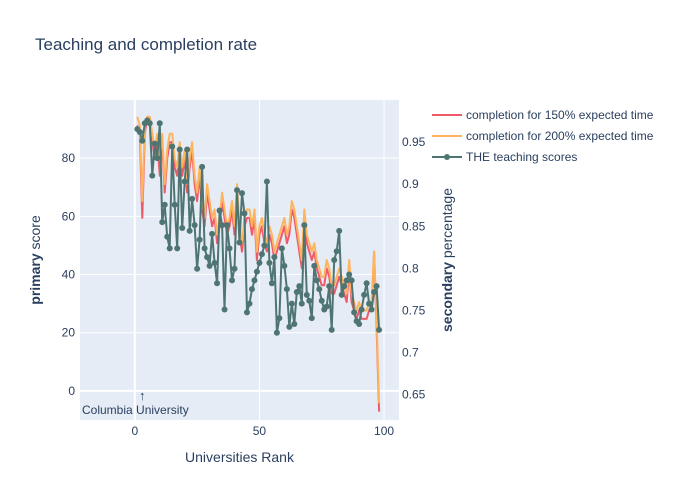 This screenshot has width=700, height=500. Describe the element at coordinates (414, 226) in the screenshot. I see `y2-tick-label: 0.85` at that location.